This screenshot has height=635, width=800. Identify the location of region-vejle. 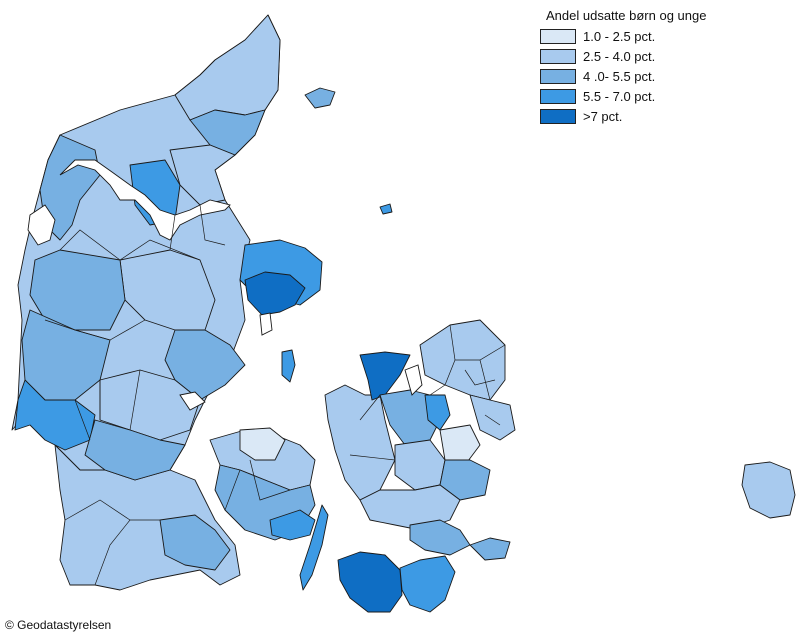
(150, 405).